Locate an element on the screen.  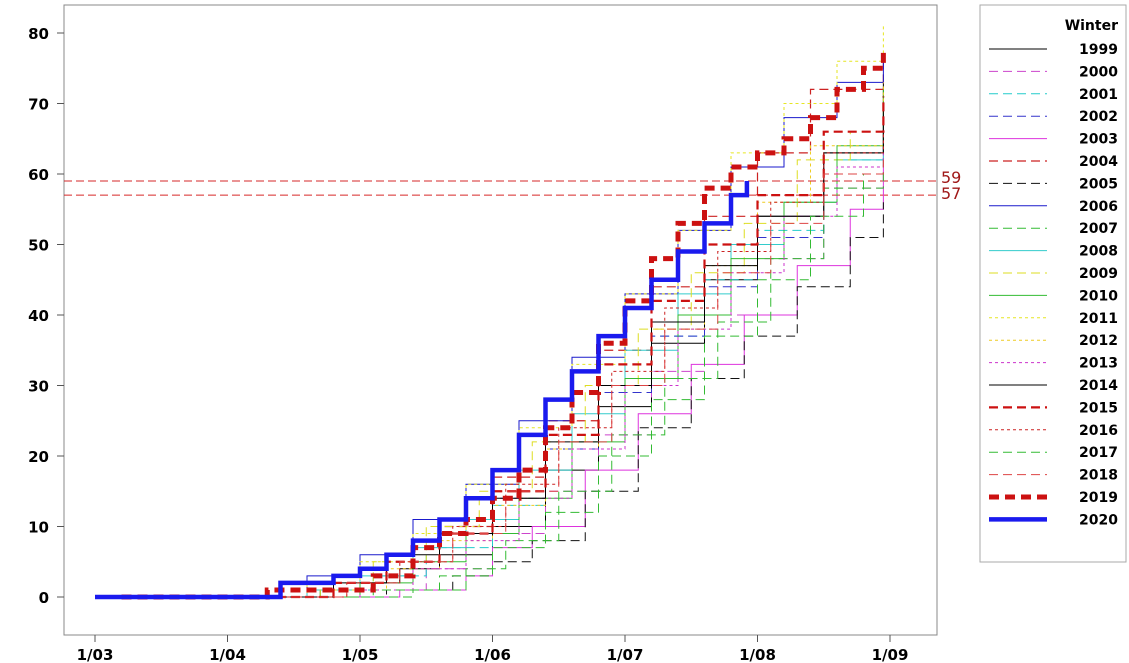
legend-title: Winter is located at coordinates (1091, 26).